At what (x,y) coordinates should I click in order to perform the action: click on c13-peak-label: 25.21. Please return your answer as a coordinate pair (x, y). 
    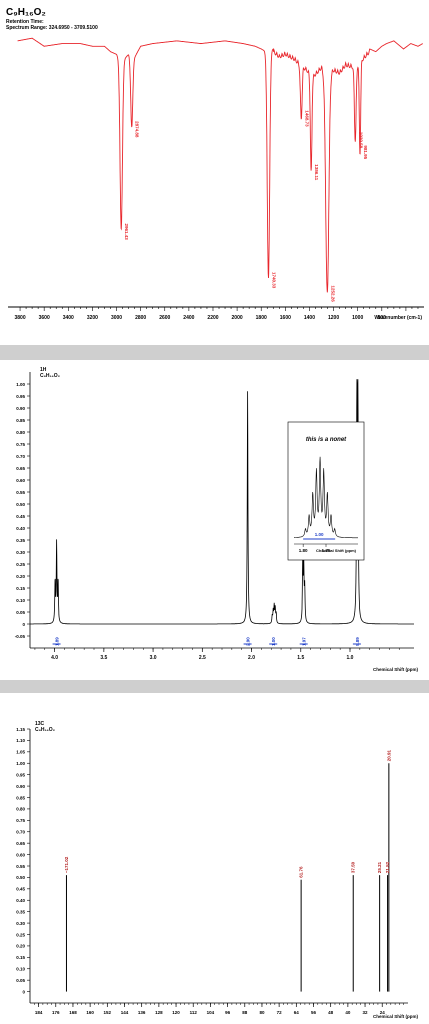
    Looking at the image, I should click on (379, 867).